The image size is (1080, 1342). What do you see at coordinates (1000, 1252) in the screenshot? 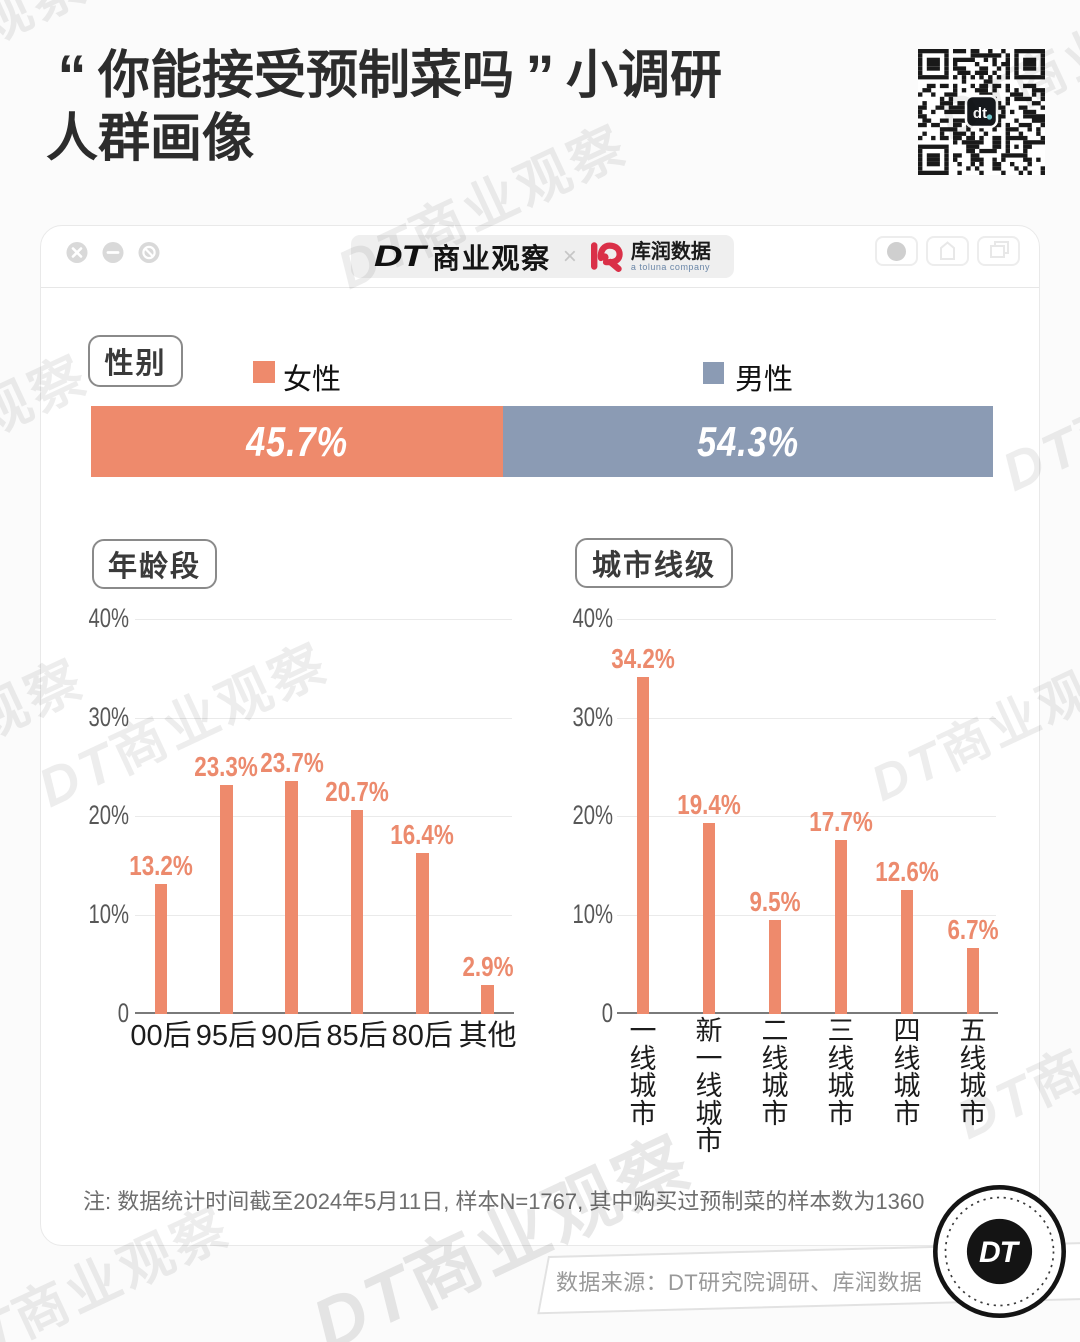
I see `svg-text: DT` at bounding box center [1000, 1252].